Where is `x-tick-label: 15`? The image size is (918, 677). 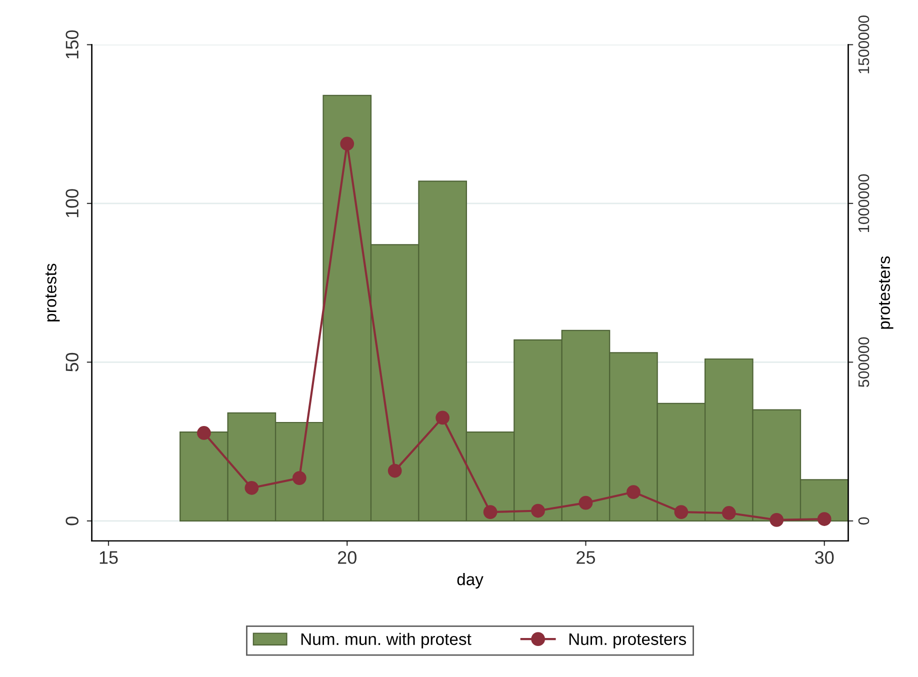
x-tick-label: 15 is located at coordinates (109, 557).